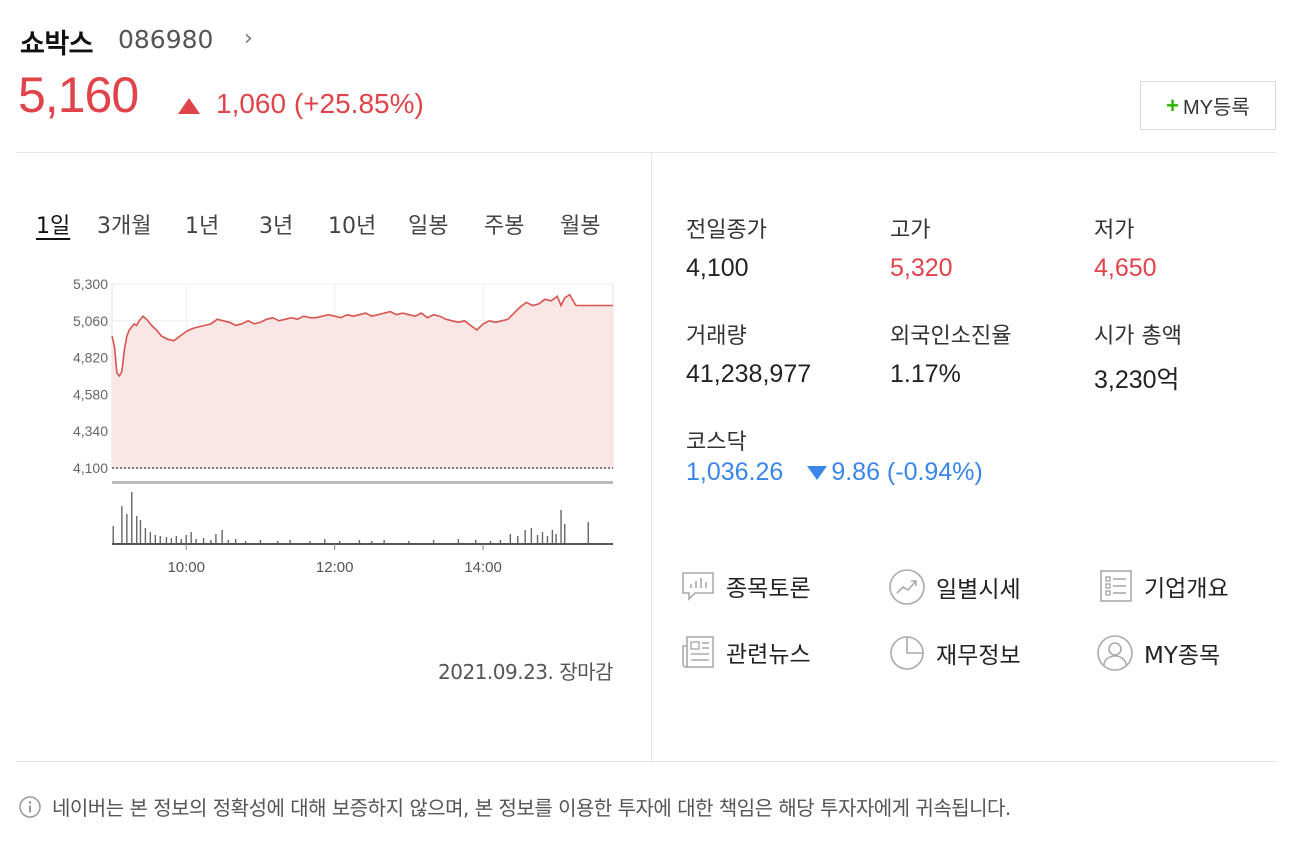  What do you see at coordinates (768, 655) in the screenshot?
I see `link-label: 관련뉴스` at bounding box center [768, 655].